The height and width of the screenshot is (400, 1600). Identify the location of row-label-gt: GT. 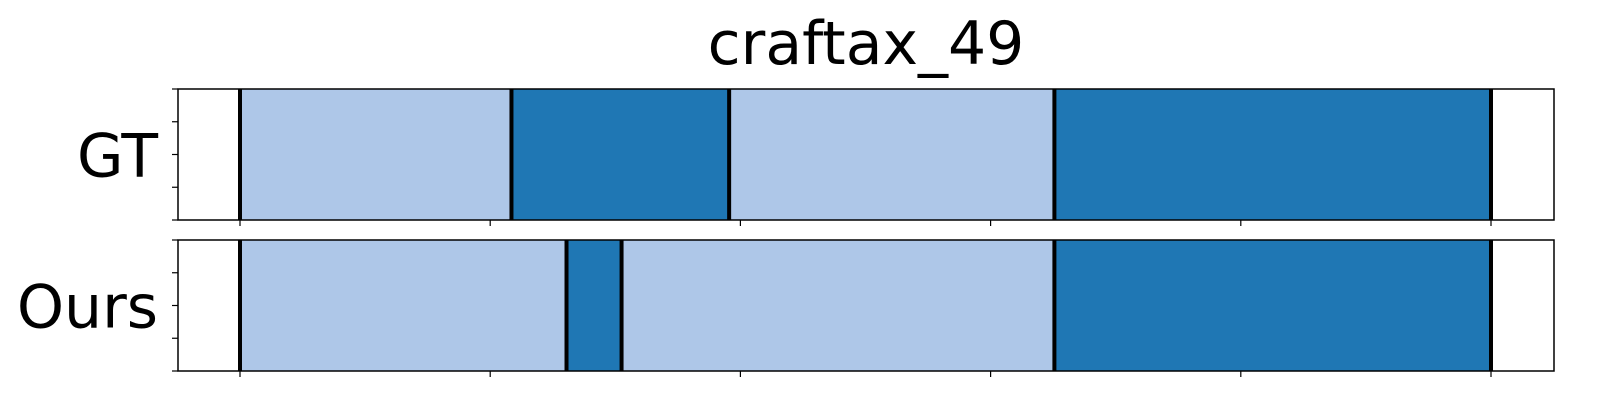
(117, 157).